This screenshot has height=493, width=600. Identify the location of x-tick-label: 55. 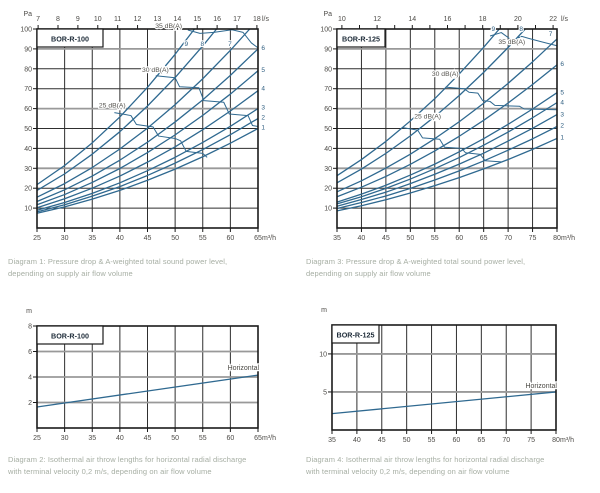
(203, 238).